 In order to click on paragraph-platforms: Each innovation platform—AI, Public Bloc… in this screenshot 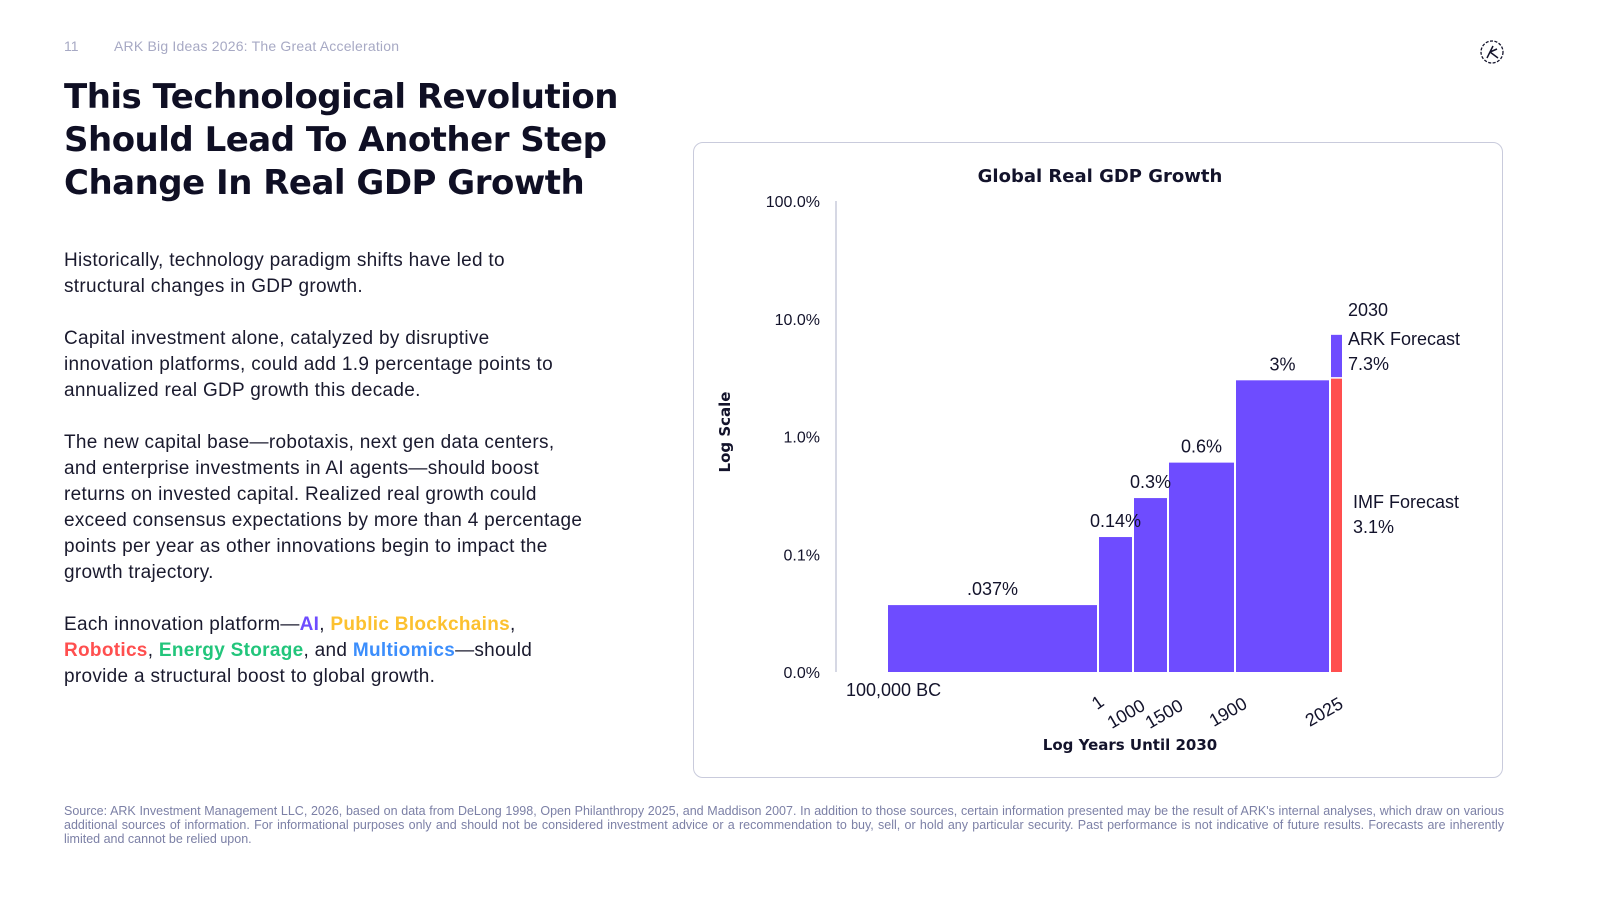, I will do `click(324, 651)`.